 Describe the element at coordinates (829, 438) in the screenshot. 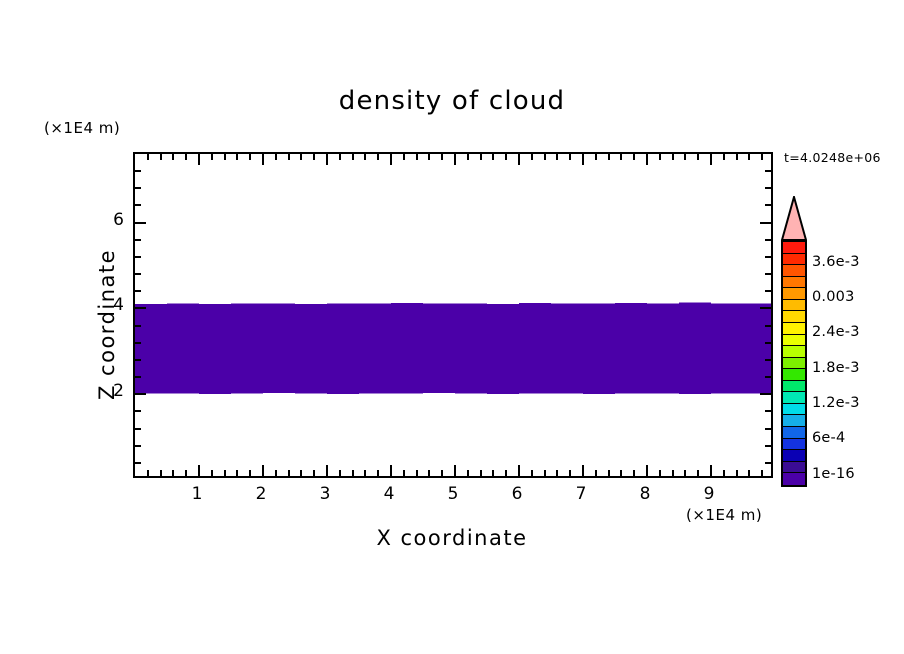

I see `colorbar-tick-label: 6e-4` at that location.